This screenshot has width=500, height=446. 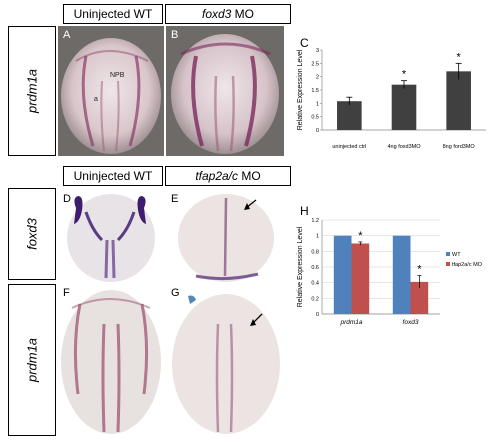 I want to click on panel-d-image: D, so click(x=111, y=236).